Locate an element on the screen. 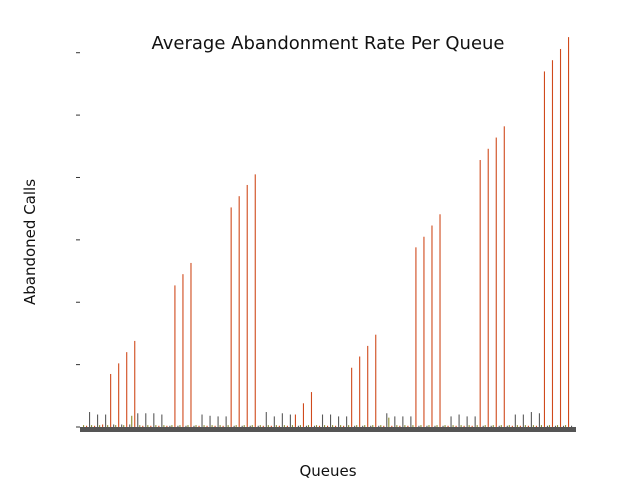 Image resolution: width=640 pixels, height=480 pixels. bar-s1-q55 is located at coordinates (531, 419).